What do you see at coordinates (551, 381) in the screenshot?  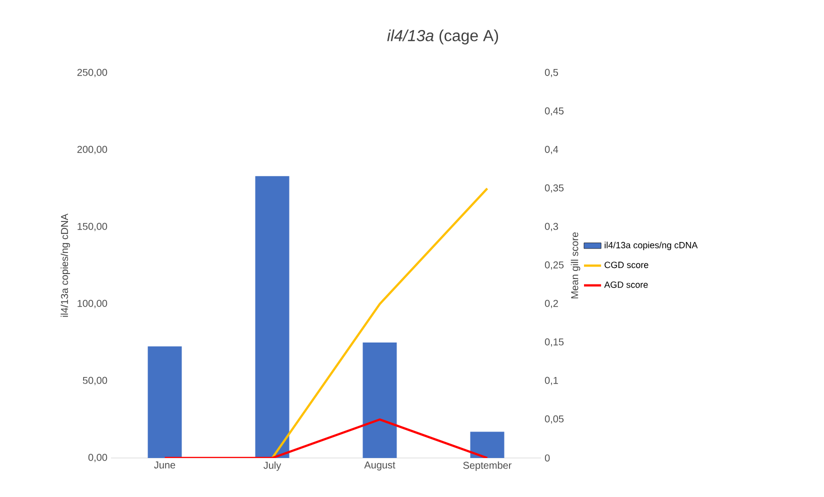 I see `y2-tick-label: 0,1` at bounding box center [551, 381].